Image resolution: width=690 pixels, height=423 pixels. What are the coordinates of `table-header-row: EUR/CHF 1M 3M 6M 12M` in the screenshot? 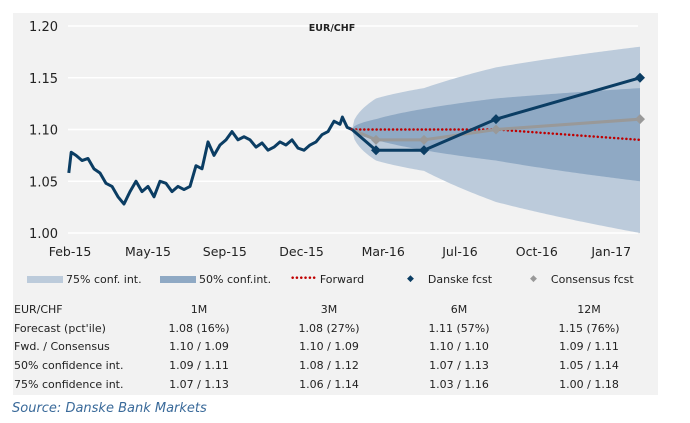 It's located at (334, 309).